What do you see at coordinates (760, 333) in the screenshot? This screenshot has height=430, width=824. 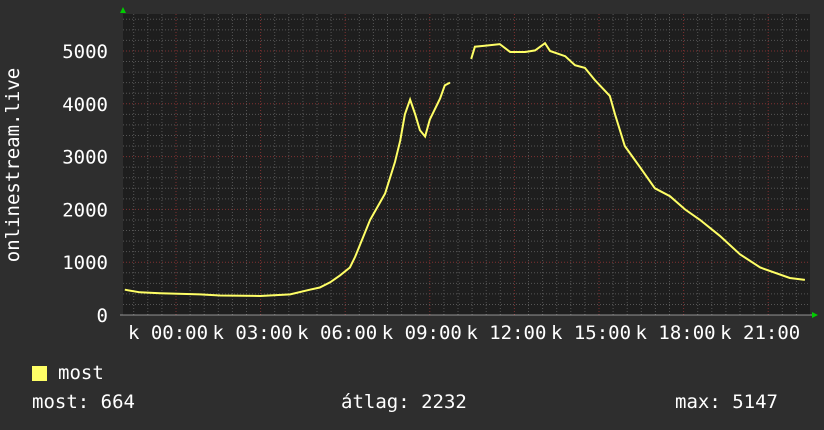 I see `x-tick-label: k 21:00` at bounding box center [760, 333].